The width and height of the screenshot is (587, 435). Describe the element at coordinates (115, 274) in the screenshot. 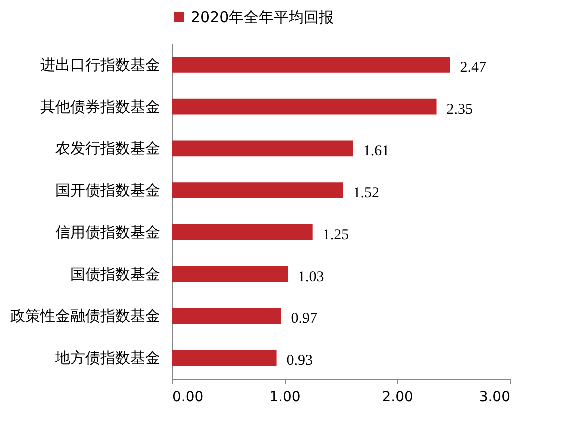

I see `y-tick-label: 国债指数基金` at that location.